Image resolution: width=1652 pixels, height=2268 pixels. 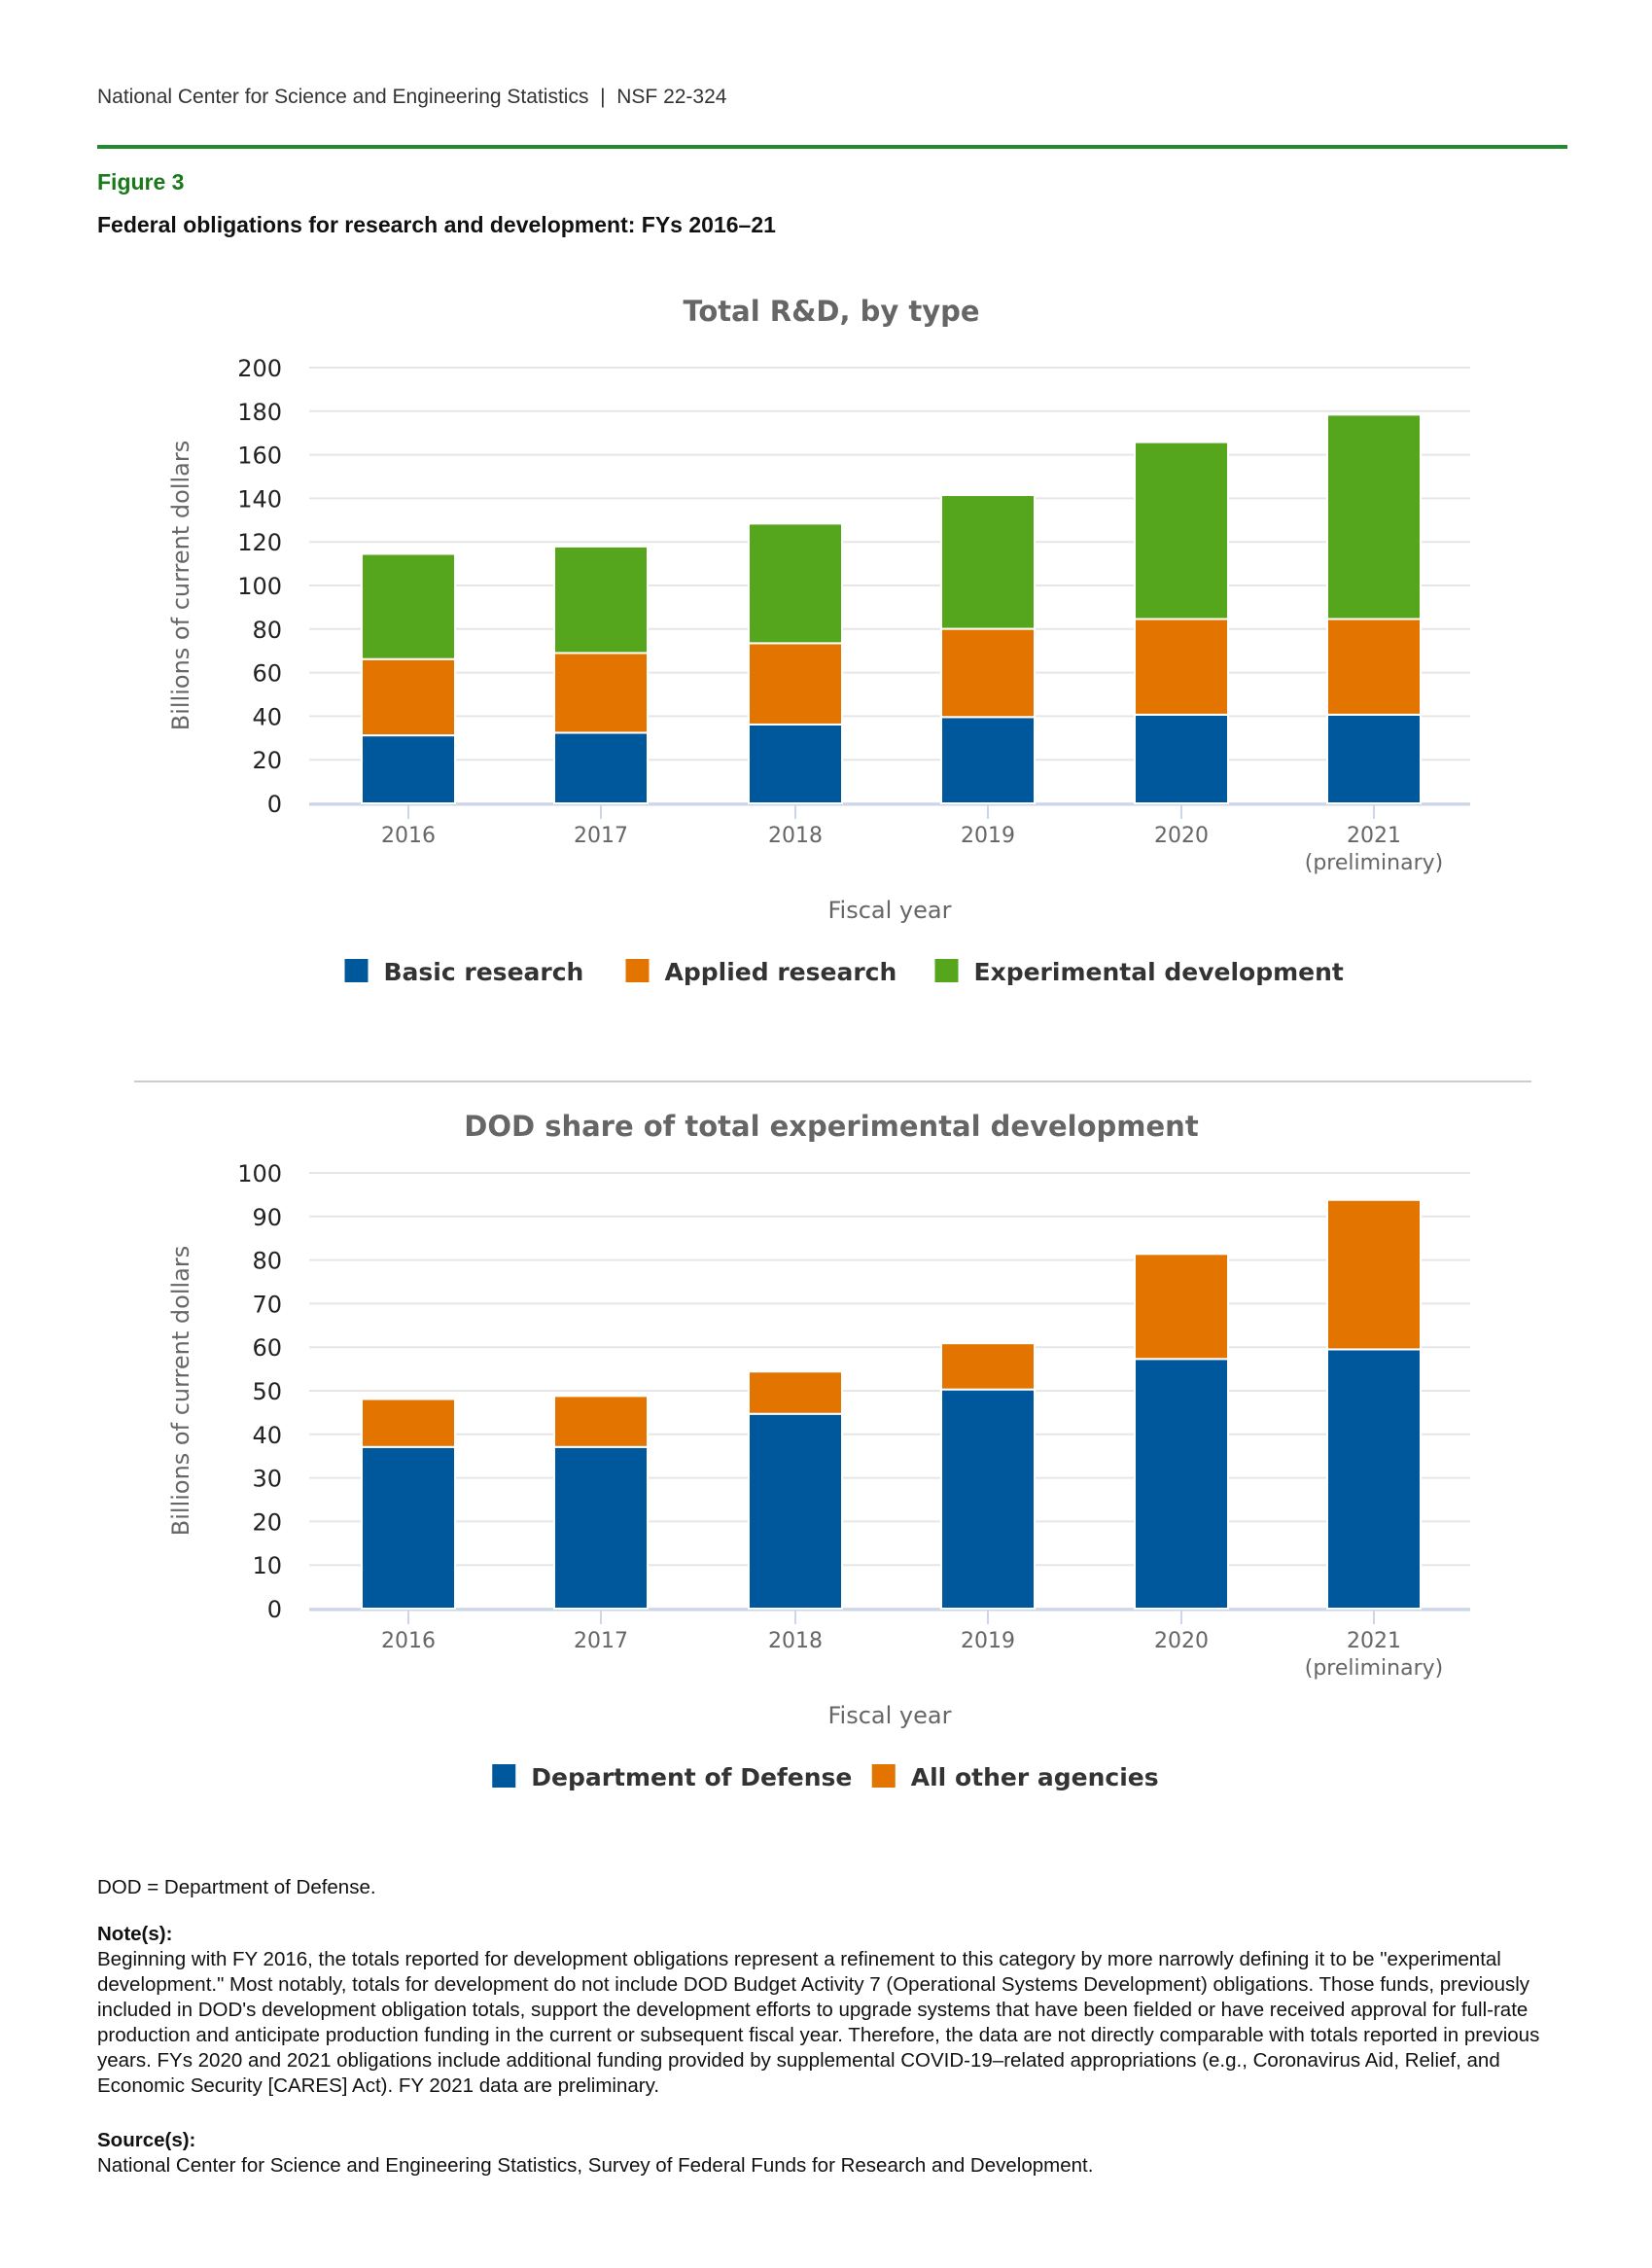 What do you see at coordinates (259, 542) in the screenshot?
I see `y-tick-label: 120` at bounding box center [259, 542].